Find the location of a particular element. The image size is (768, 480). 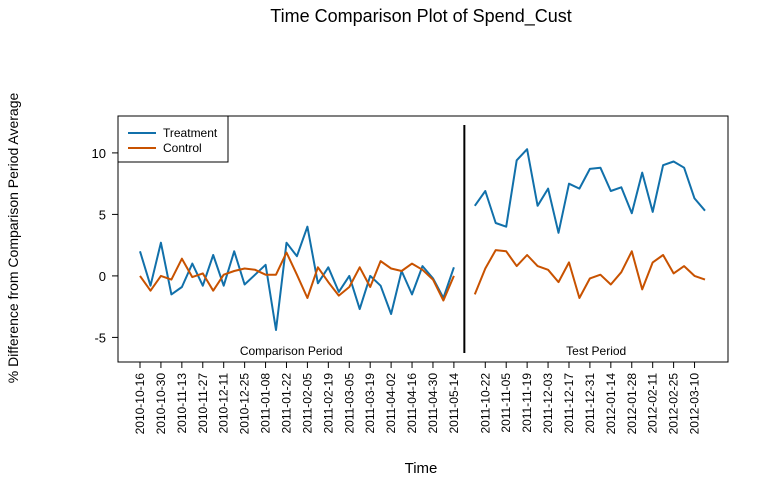

x-tick-label: 2011-12-31 is located at coordinates (590, 403).